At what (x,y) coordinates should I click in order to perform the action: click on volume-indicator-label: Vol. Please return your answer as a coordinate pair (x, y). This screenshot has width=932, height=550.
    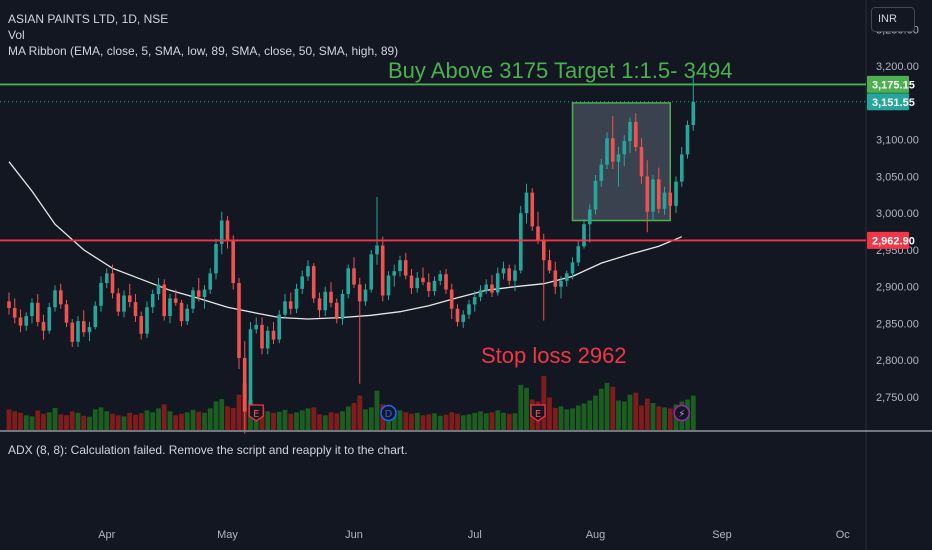
    Looking at the image, I should click on (16, 35).